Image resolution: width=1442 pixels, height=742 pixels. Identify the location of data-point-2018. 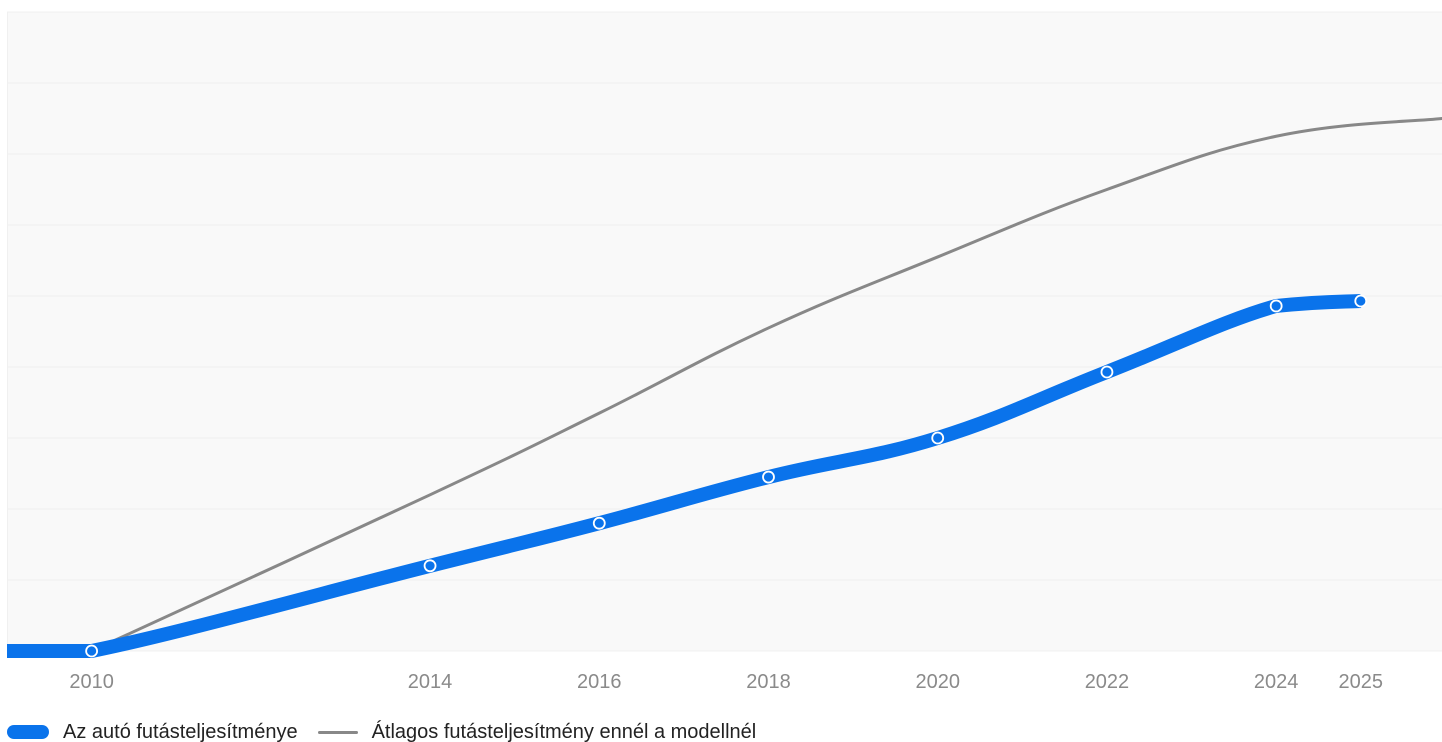
(768, 477).